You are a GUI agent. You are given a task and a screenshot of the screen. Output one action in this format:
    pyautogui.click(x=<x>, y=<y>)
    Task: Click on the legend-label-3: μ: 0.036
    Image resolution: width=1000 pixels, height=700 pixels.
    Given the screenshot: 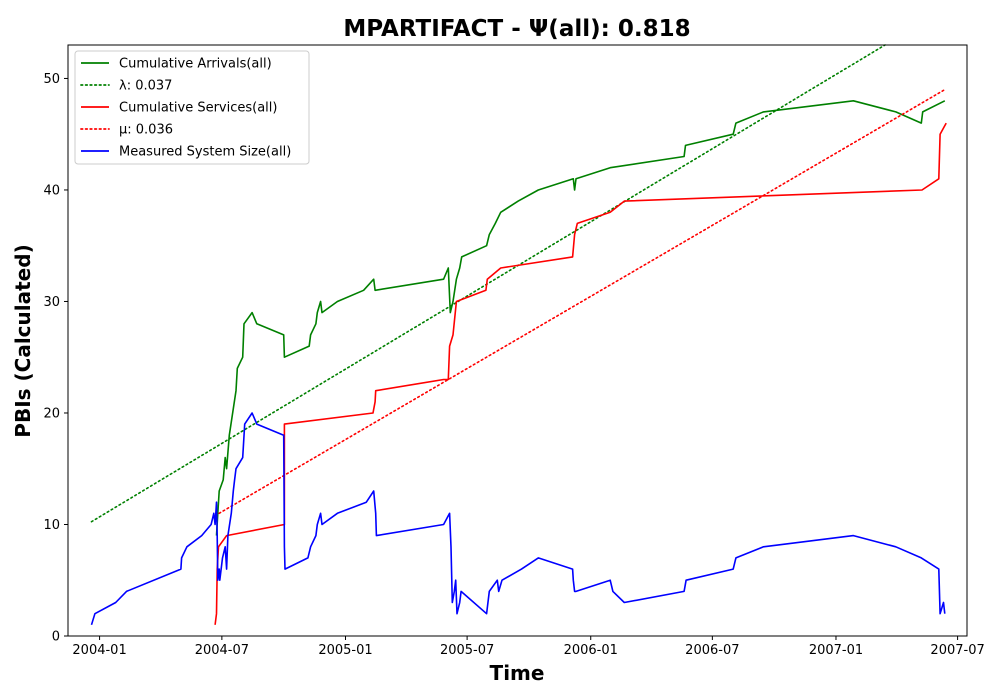 What is the action you would take?
    pyautogui.click(x=146, y=130)
    